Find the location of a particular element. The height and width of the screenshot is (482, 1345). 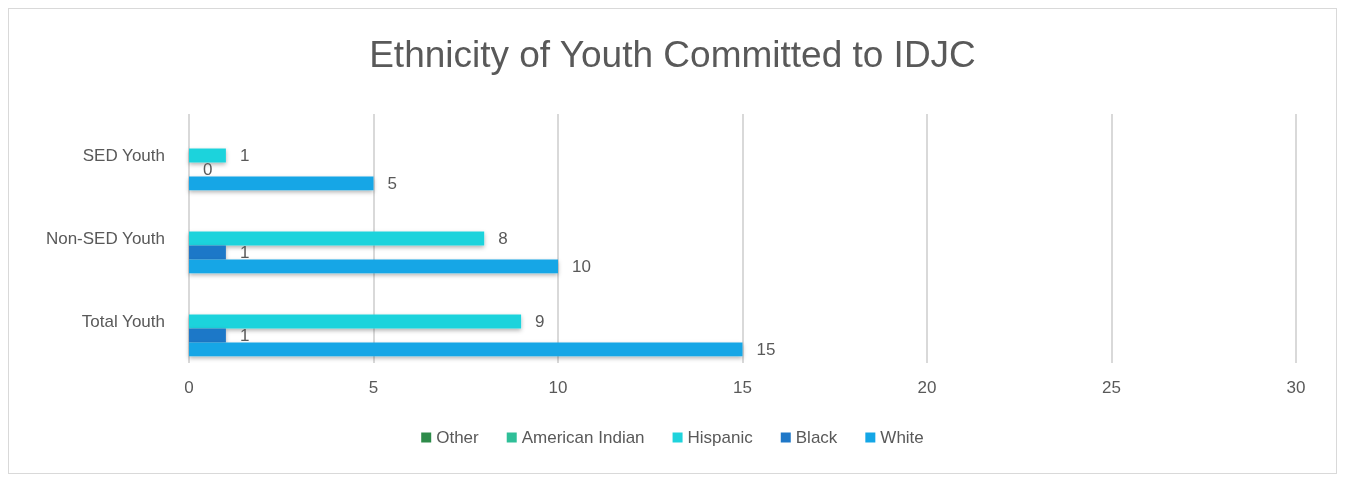

y-tick-label: Total Youth is located at coordinates (123, 321).